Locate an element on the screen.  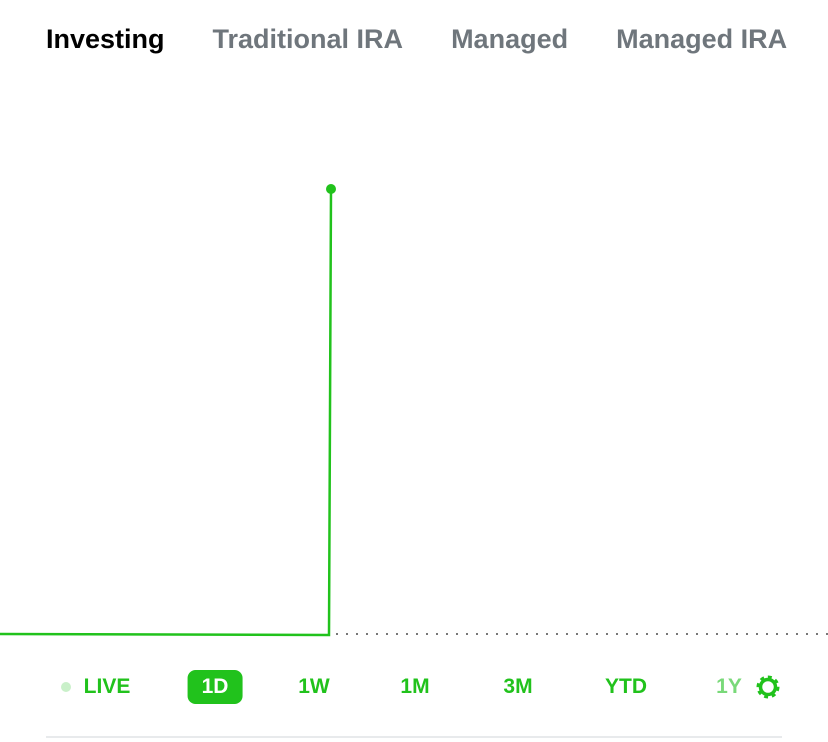
range-button: 1W is located at coordinates (314, 686).